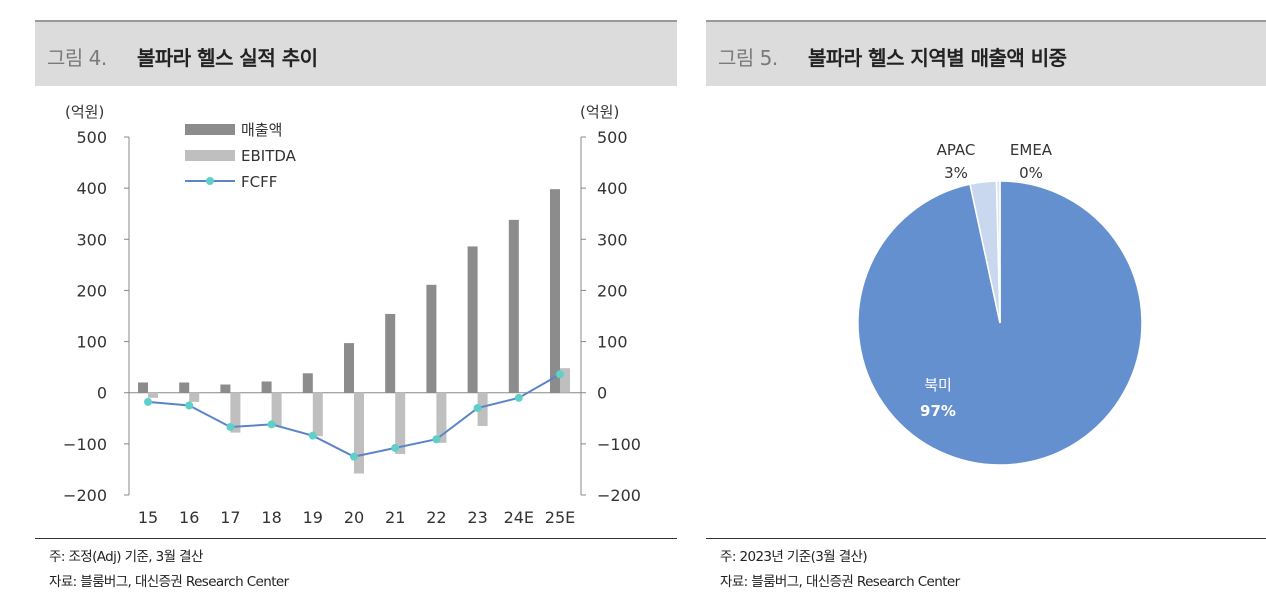 The image size is (1266, 612). Describe the element at coordinates (395, 517) in the screenshot. I see `x-tick-label: 21` at that location.